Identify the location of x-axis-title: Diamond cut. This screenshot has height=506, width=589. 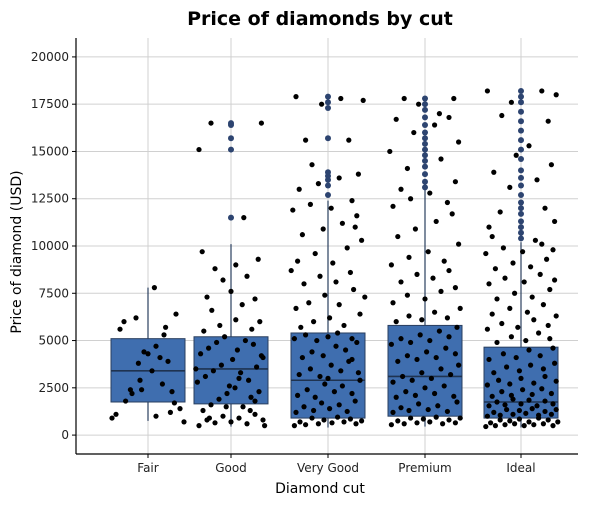
(320, 489).